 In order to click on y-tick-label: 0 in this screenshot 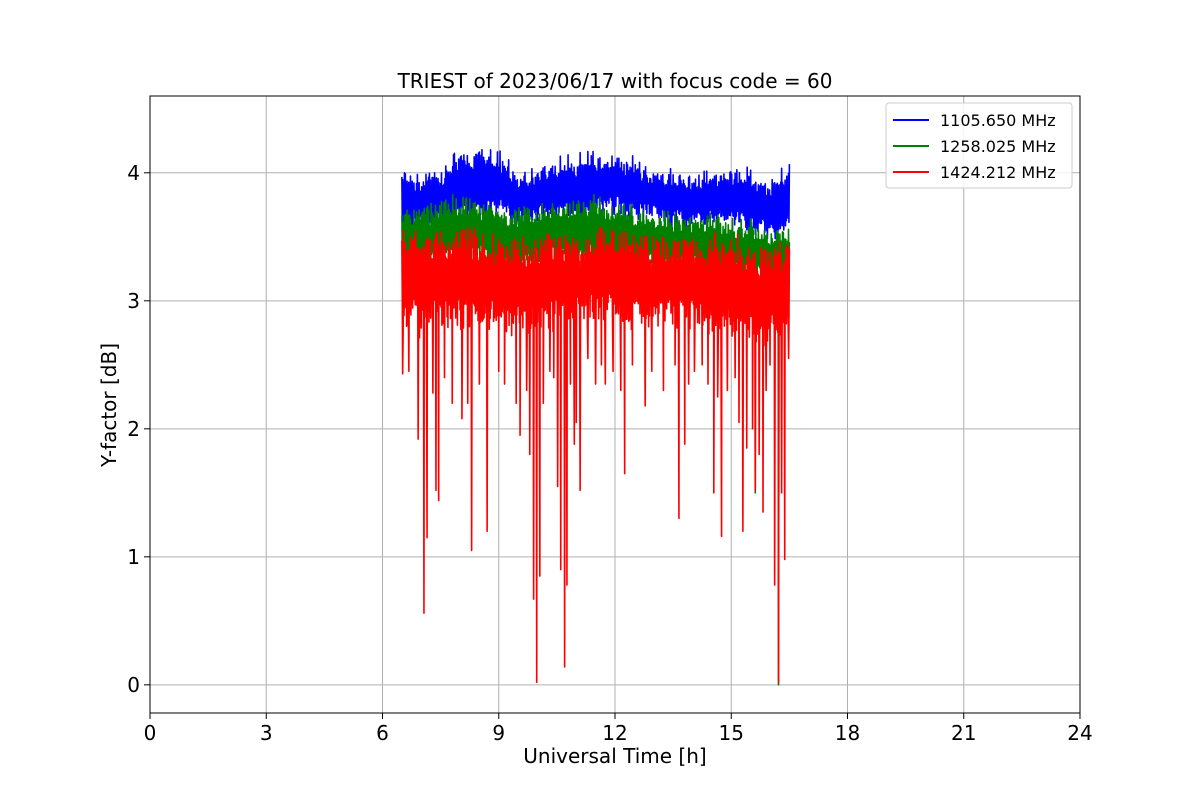, I will do `click(133, 685)`.